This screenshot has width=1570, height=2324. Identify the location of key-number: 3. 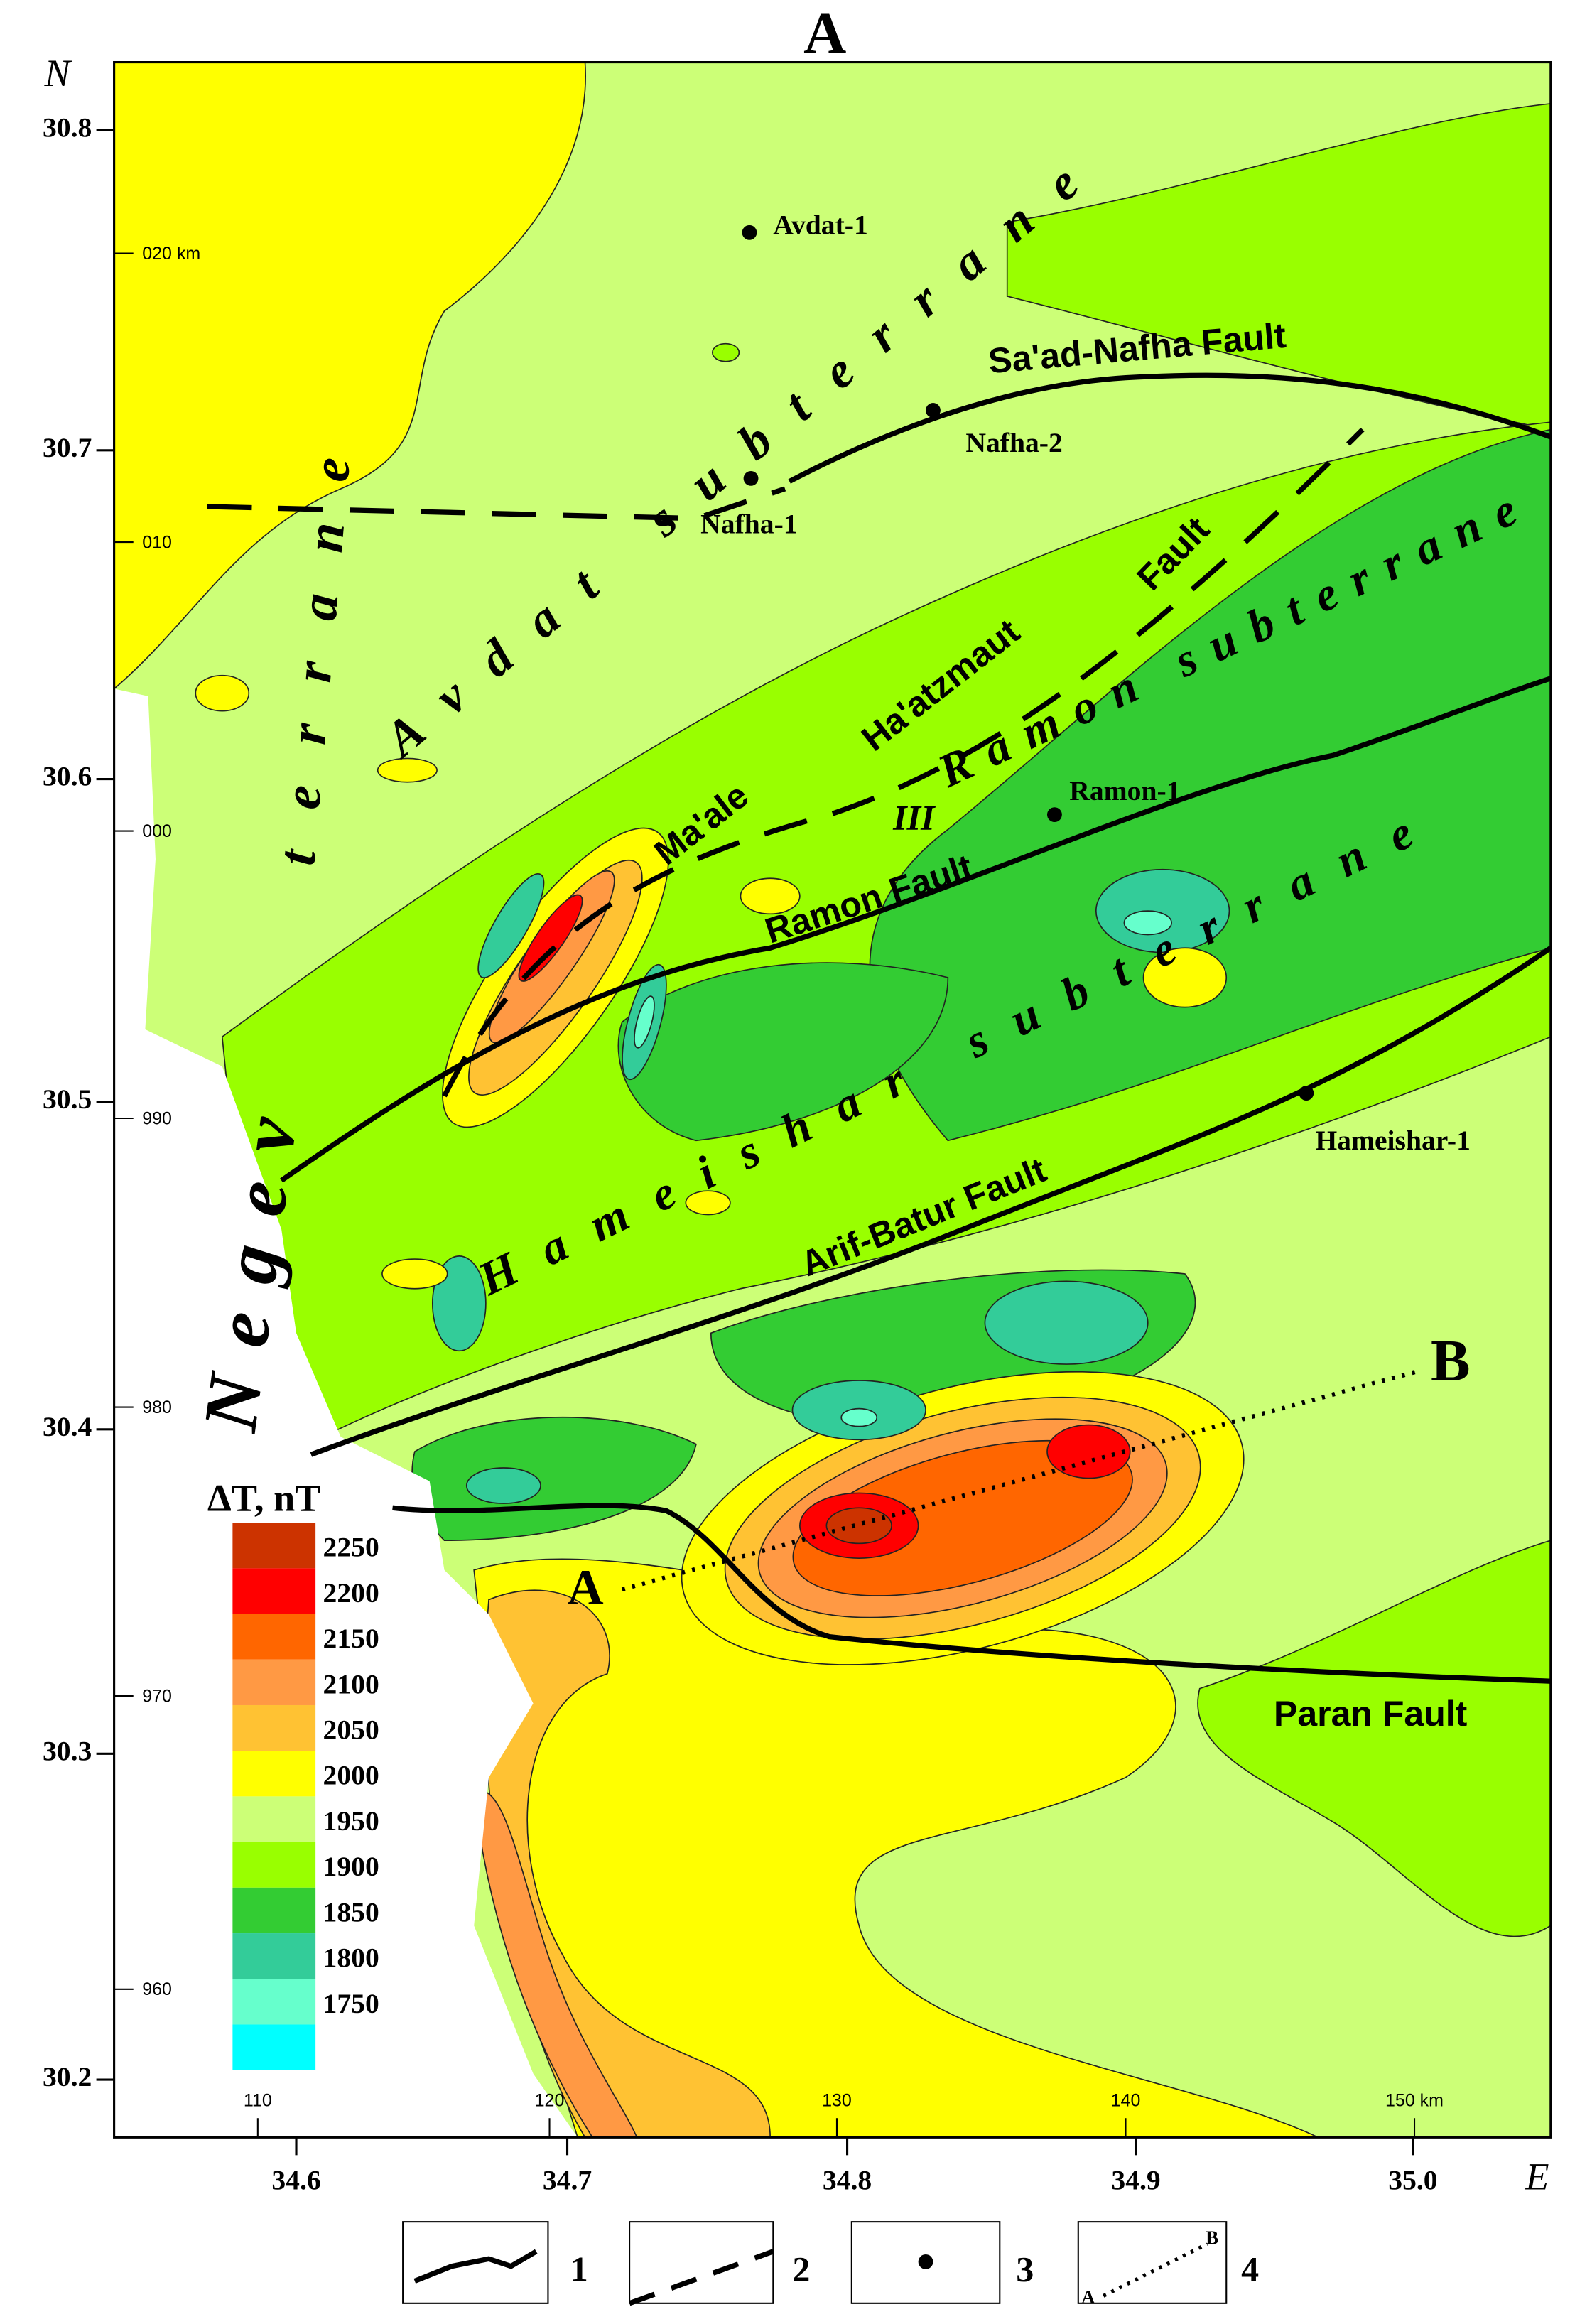
(1025, 2269).